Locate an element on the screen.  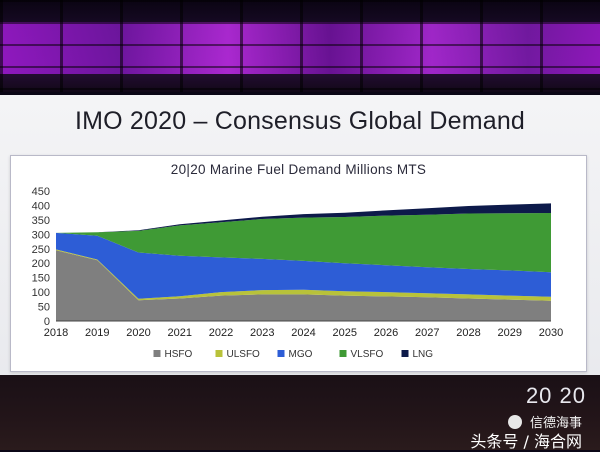
x-tick-label: 2022 is located at coordinates (221, 333).